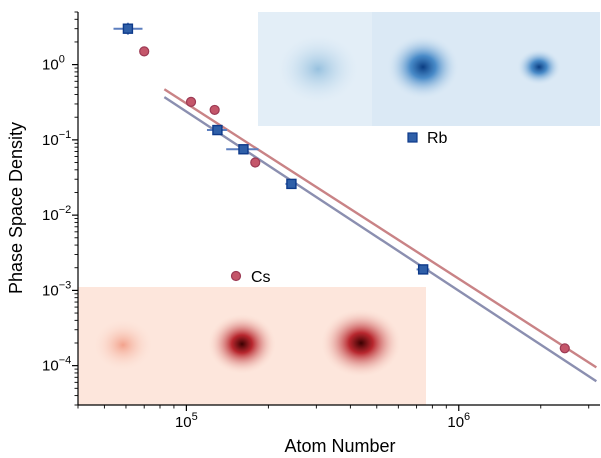  Describe the element at coordinates (437, 138) in the screenshot. I see `legend-rb-label: Rb` at that location.